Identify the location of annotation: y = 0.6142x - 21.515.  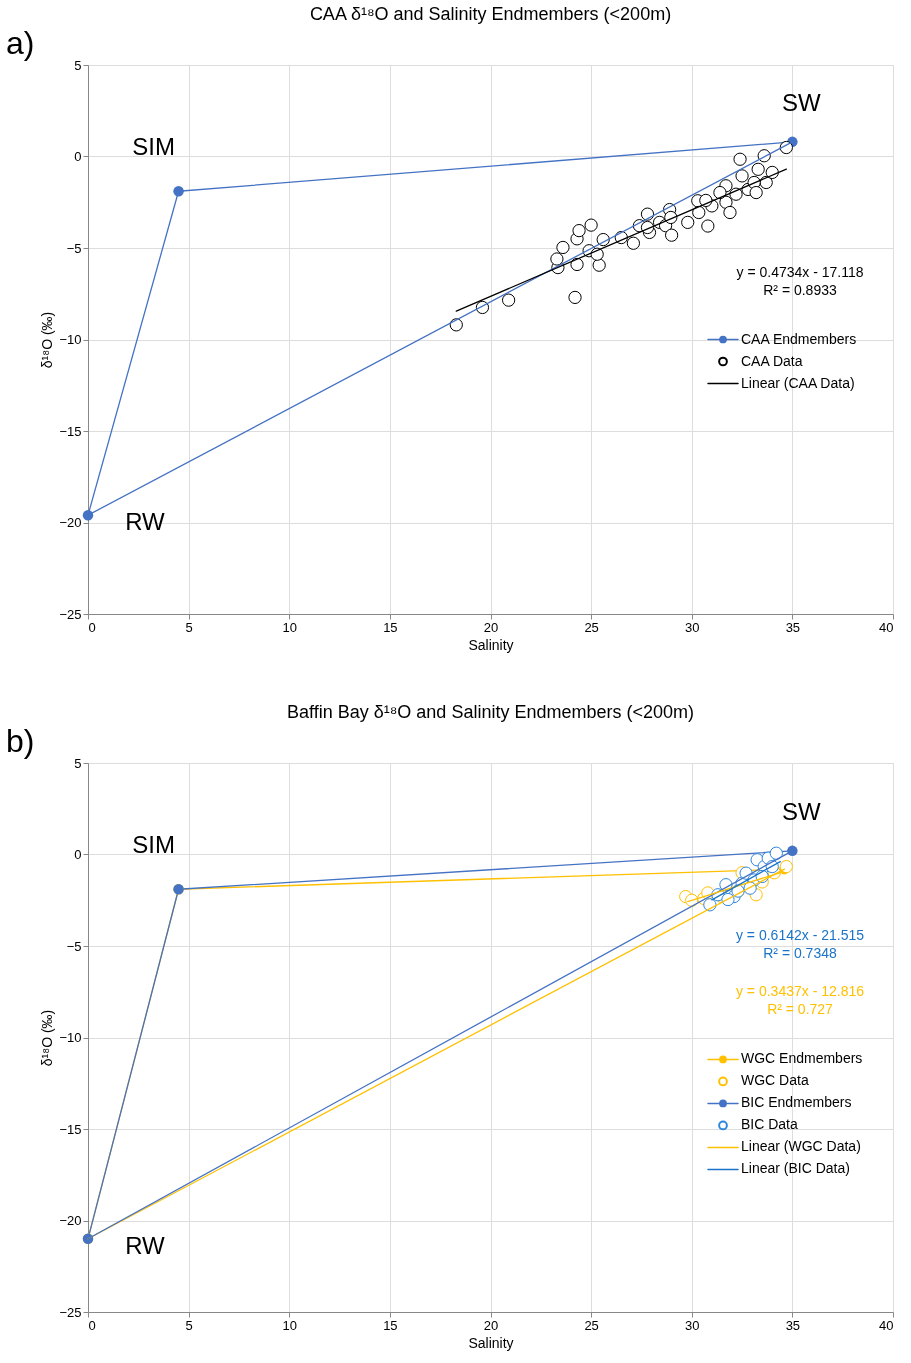
(800, 935).